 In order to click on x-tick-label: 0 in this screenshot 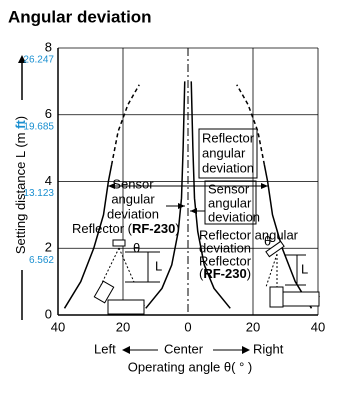, I will do `click(187, 326)`.